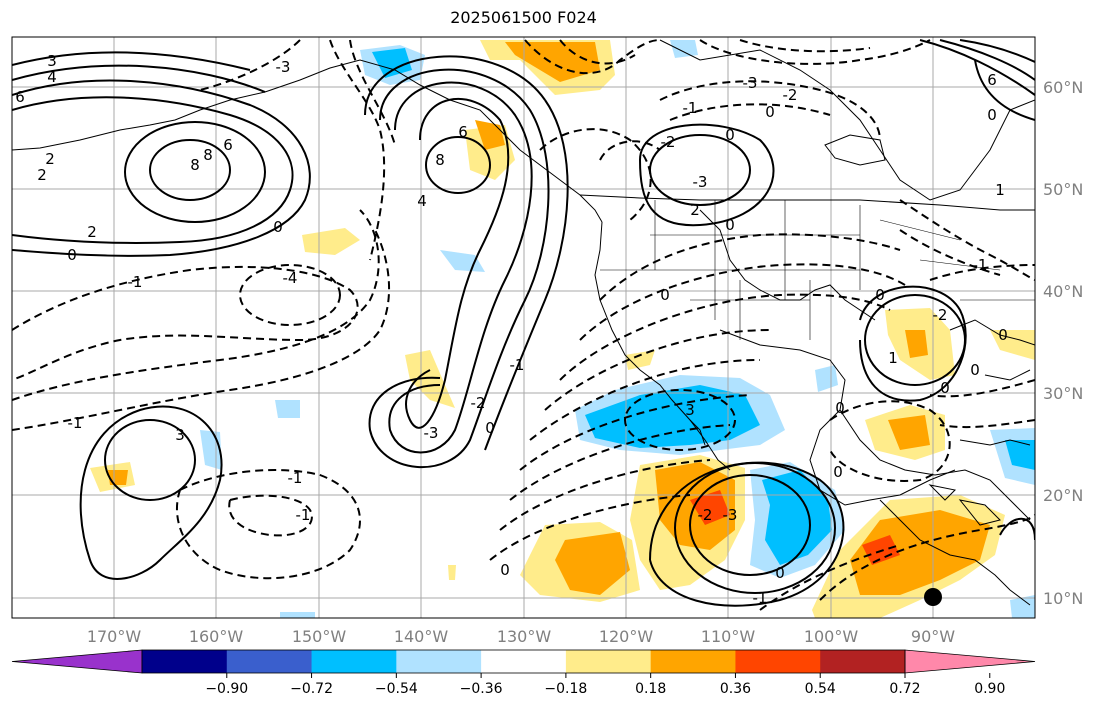 This screenshot has width=1105, height=712. Describe the element at coordinates (565, 689) in the screenshot. I see `colorbar-tick-label: −0.18` at that location.